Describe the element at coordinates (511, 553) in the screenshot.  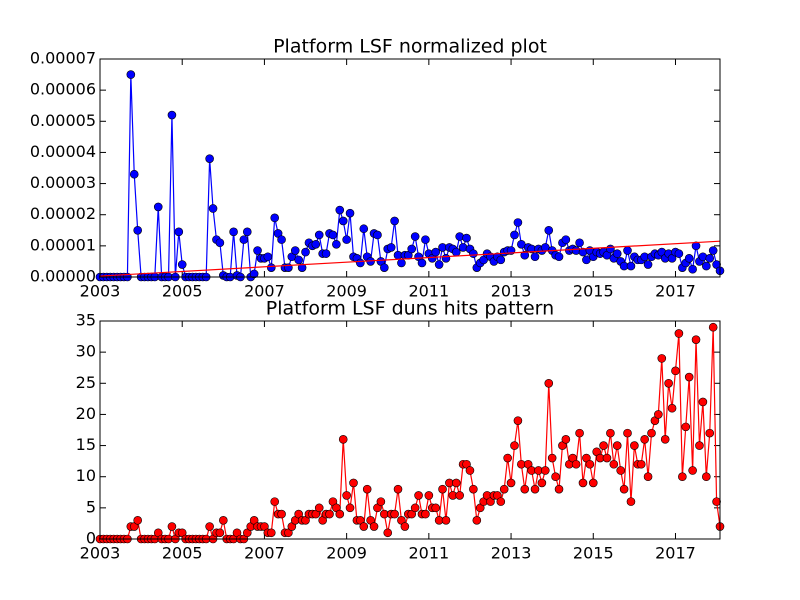
I see `x-tick-label: 2013` at that location.